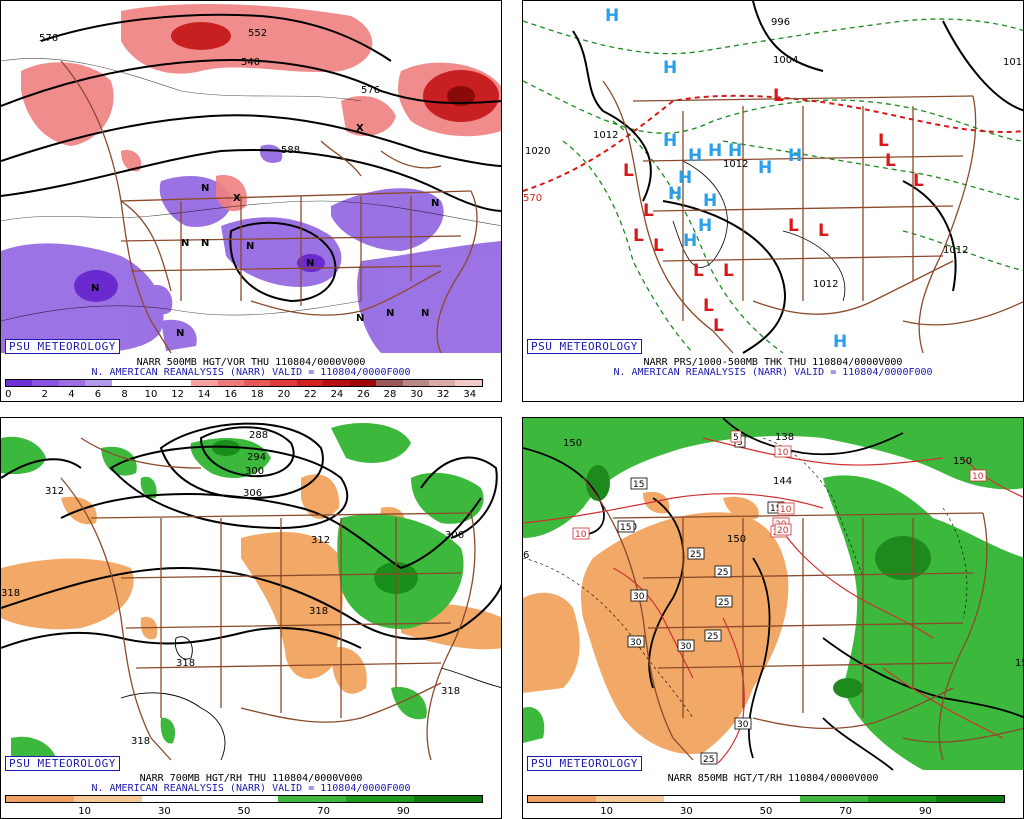 This screenshot has width=1024, height=819. Describe the element at coordinates (284, 394) in the screenshot. I see `color-bar-tick-label: 20` at that location.